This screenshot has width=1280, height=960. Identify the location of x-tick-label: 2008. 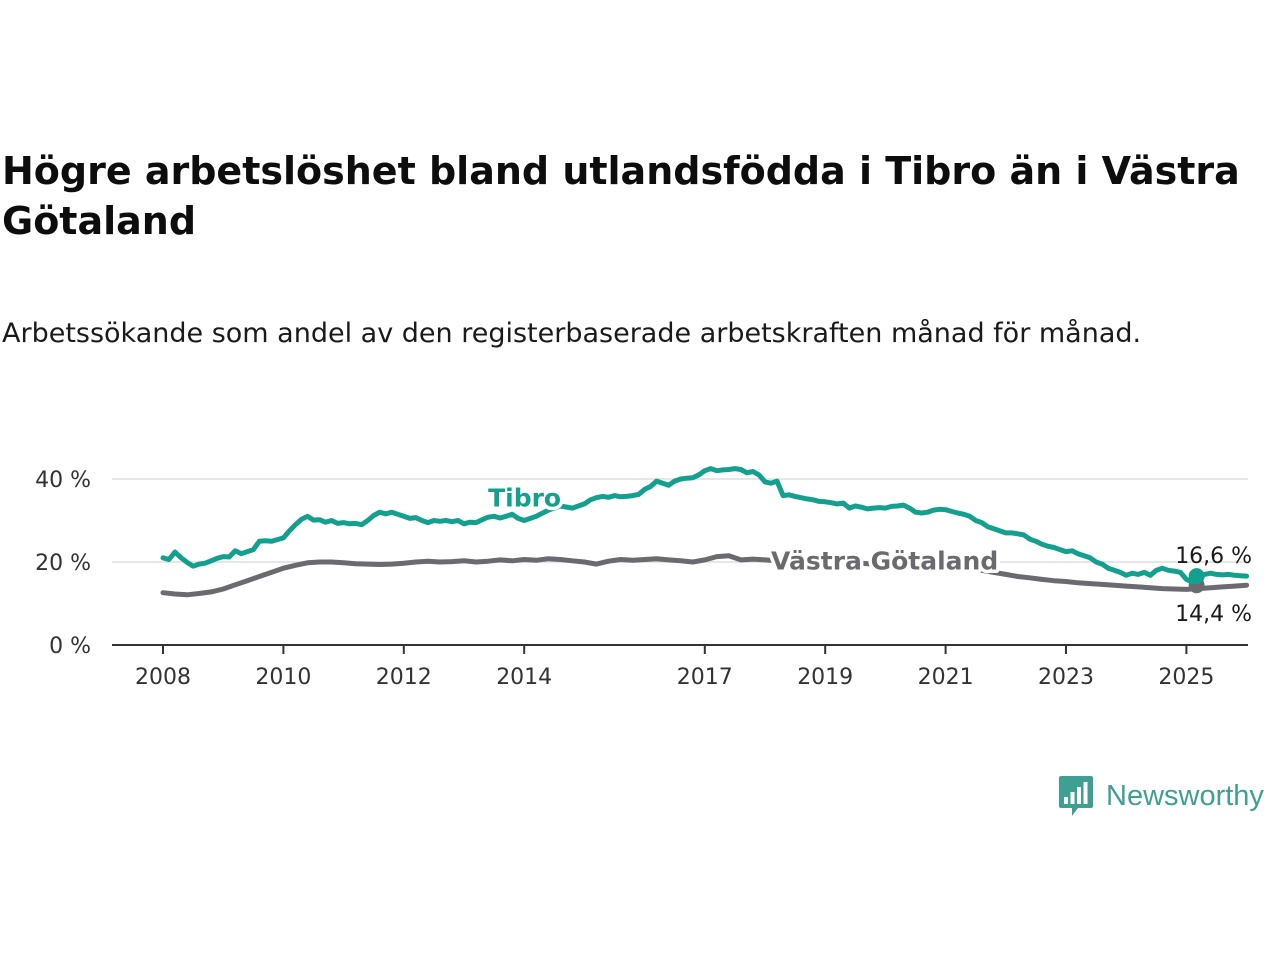
(163, 677).